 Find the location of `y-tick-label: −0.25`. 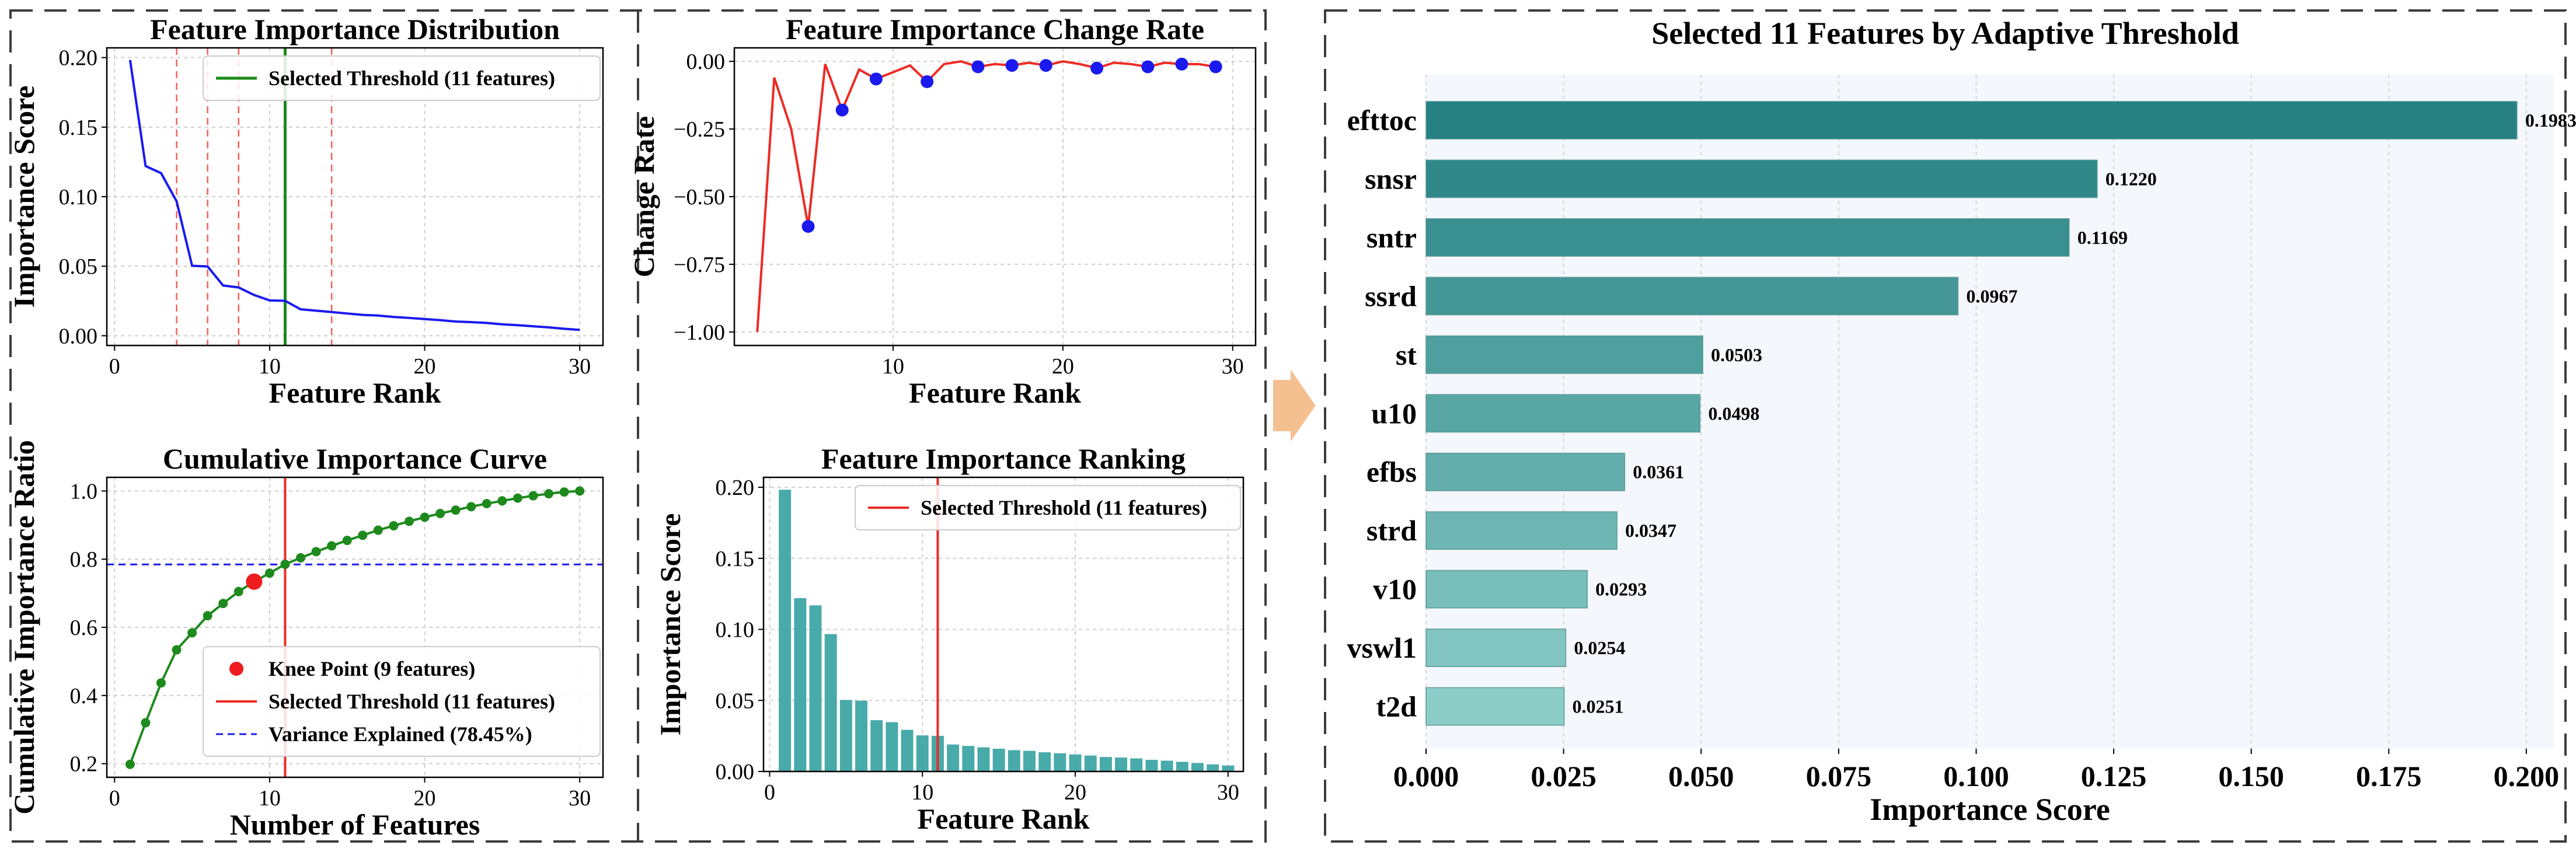

y-tick-label: −0.25 is located at coordinates (700, 130).